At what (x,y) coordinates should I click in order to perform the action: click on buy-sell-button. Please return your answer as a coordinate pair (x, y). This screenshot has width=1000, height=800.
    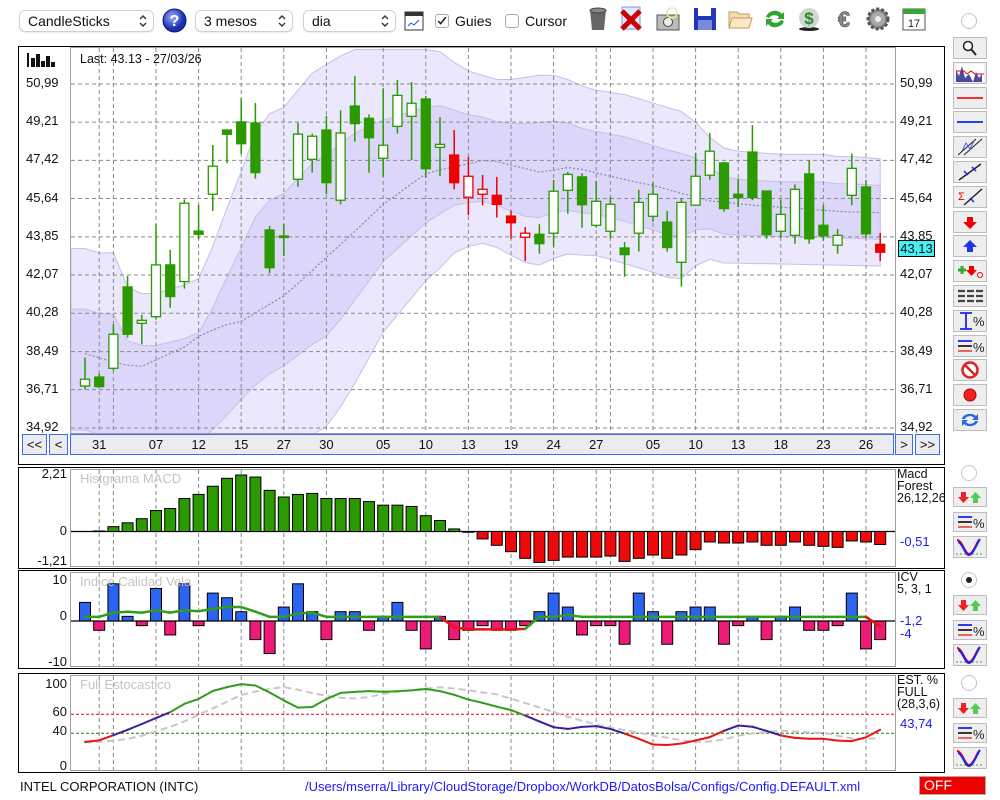
    Looking at the image, I should click on (970, 271).